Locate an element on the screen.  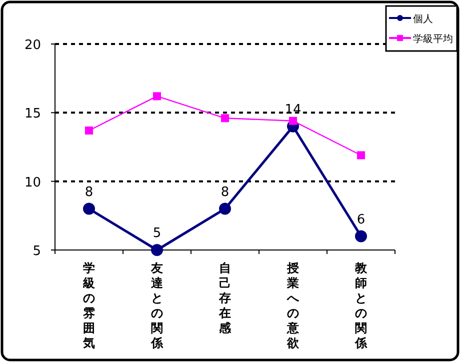
y-tick-label: 15 is located at coordinates (32, 114).